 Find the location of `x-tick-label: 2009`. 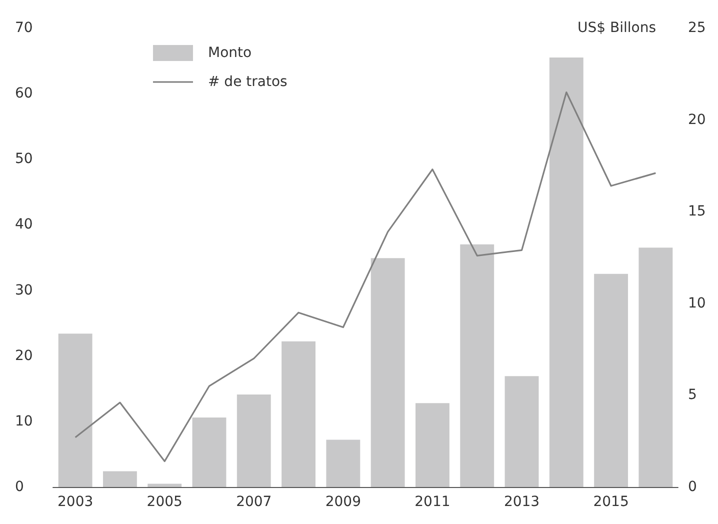

x-tick-label: 2009 is located at coordinates (343, 502).